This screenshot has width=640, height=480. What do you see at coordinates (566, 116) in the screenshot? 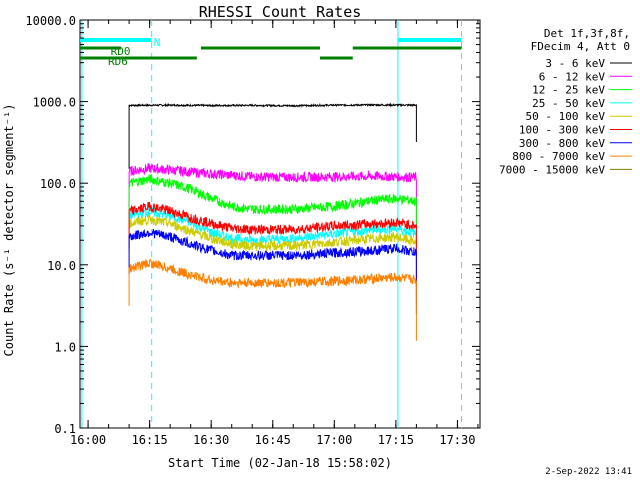
I see `legend-label: 50 - 100 keV` at bounding box center [566, 116].